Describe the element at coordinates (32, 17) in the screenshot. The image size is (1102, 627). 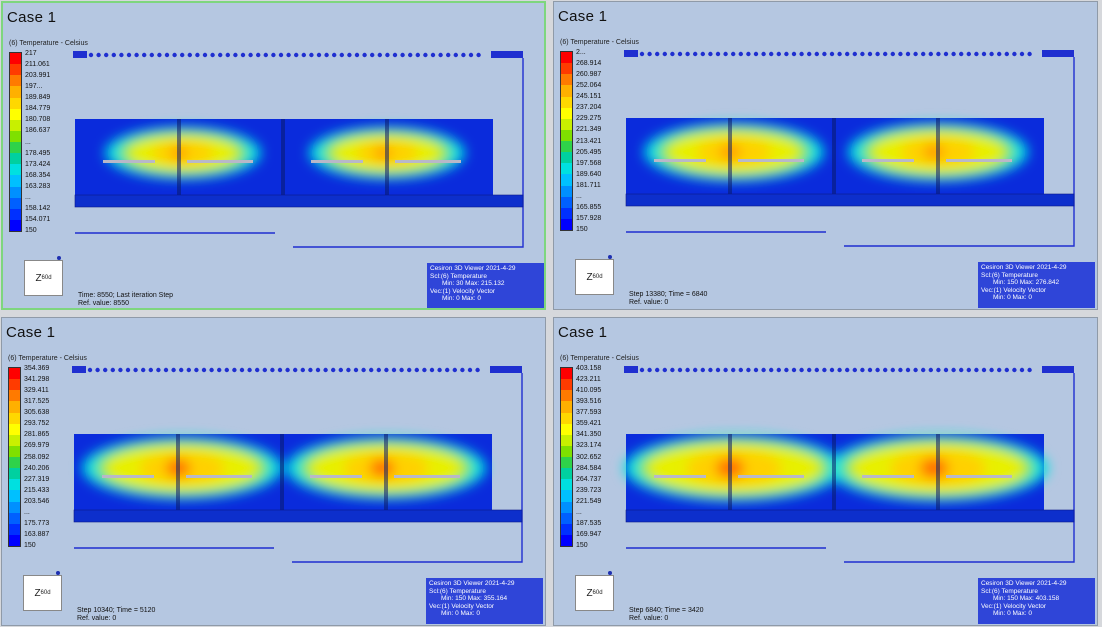
I see `viewport-title: Case 1` at that location.